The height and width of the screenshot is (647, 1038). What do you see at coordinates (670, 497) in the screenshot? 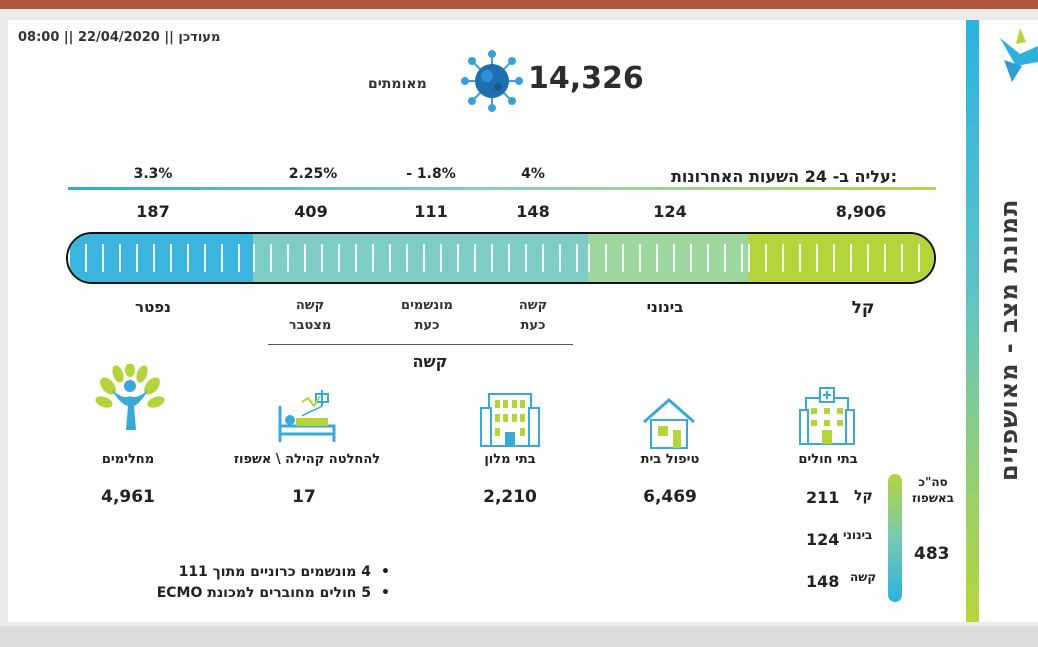
I see `home-care-value: 6,469` at bounding box center [670, 497].